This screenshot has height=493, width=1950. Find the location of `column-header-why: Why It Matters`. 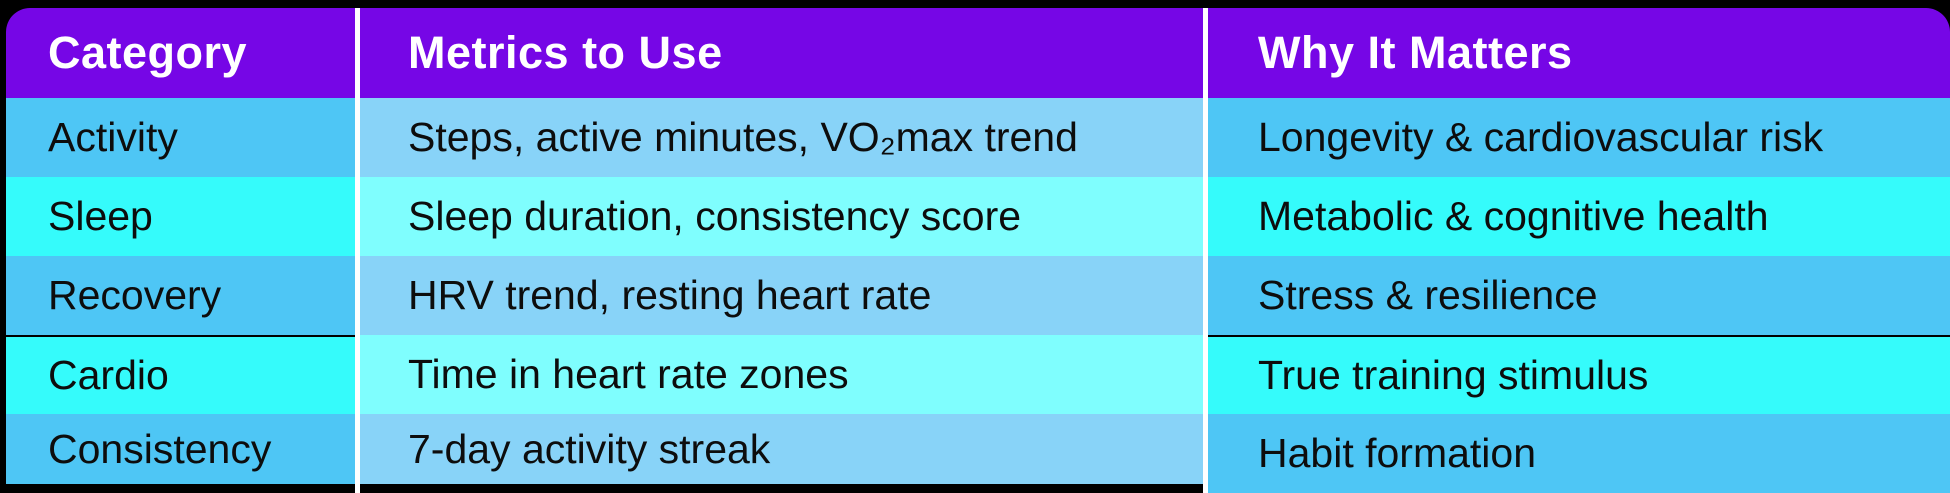

column-header-why: Why It Matters is located at coordinates (1579, 53).